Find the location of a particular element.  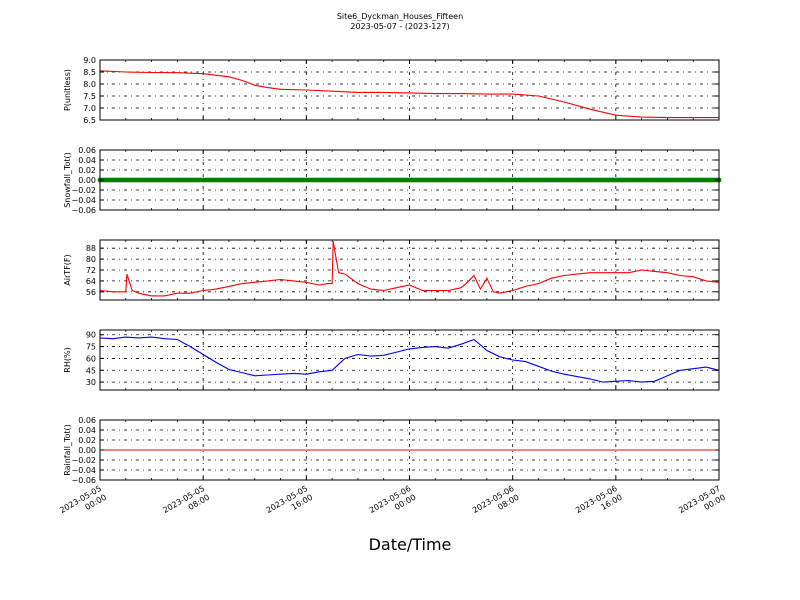

y-tick-label: 9.0 is located at coordinates (89, 60).